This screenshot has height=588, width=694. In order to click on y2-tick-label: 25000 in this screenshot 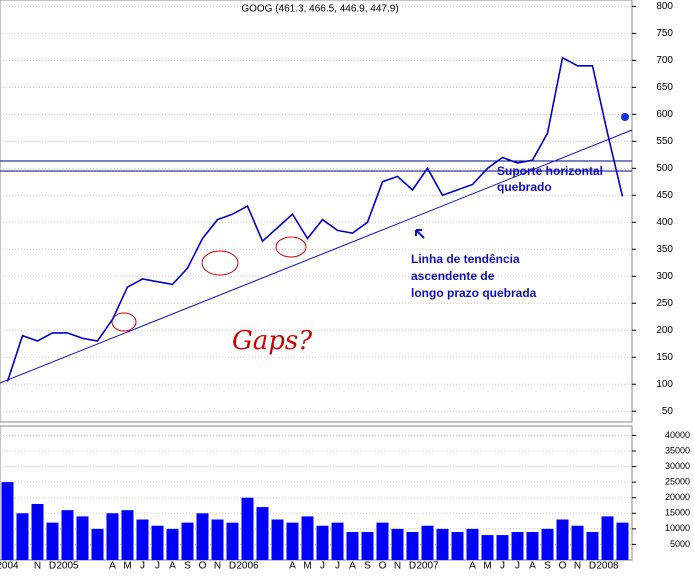, I will do `click(677, 482)`.